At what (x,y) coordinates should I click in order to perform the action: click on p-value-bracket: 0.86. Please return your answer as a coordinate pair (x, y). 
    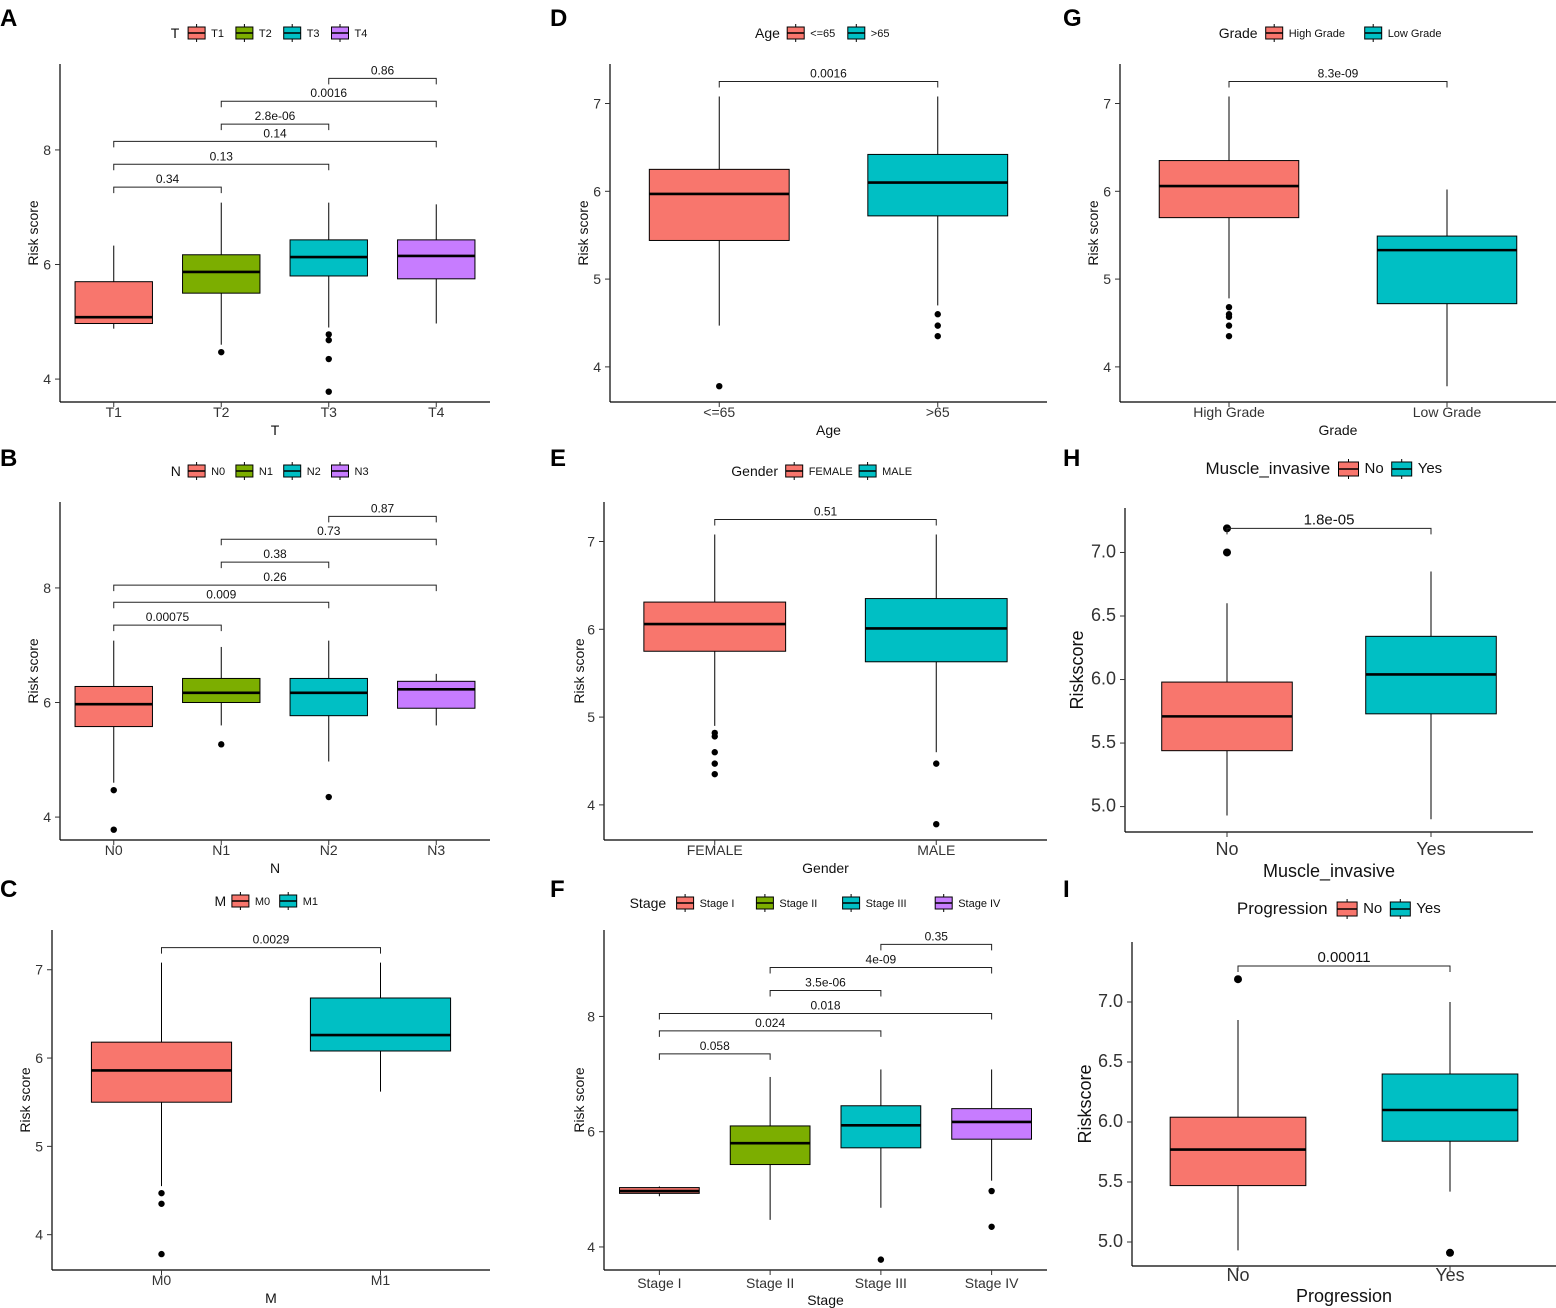
    Looking at the image, I should click on (382, 74).